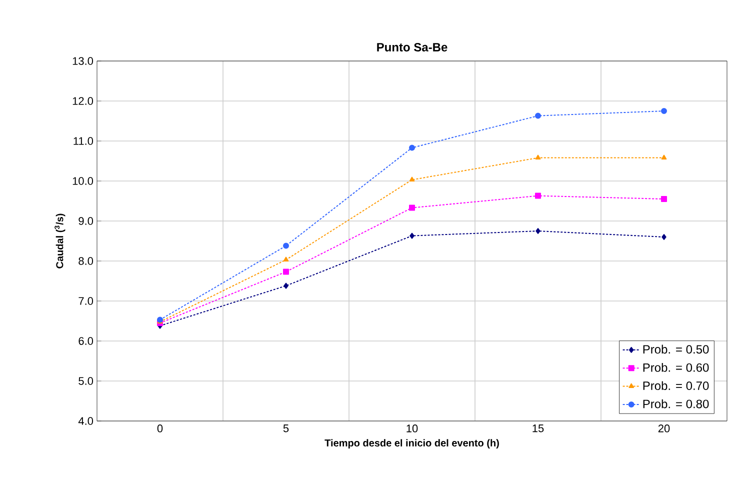 The width and height of the screenshot is (740, 494). I want to click on x-tick-label: 5, so click(286, 428).